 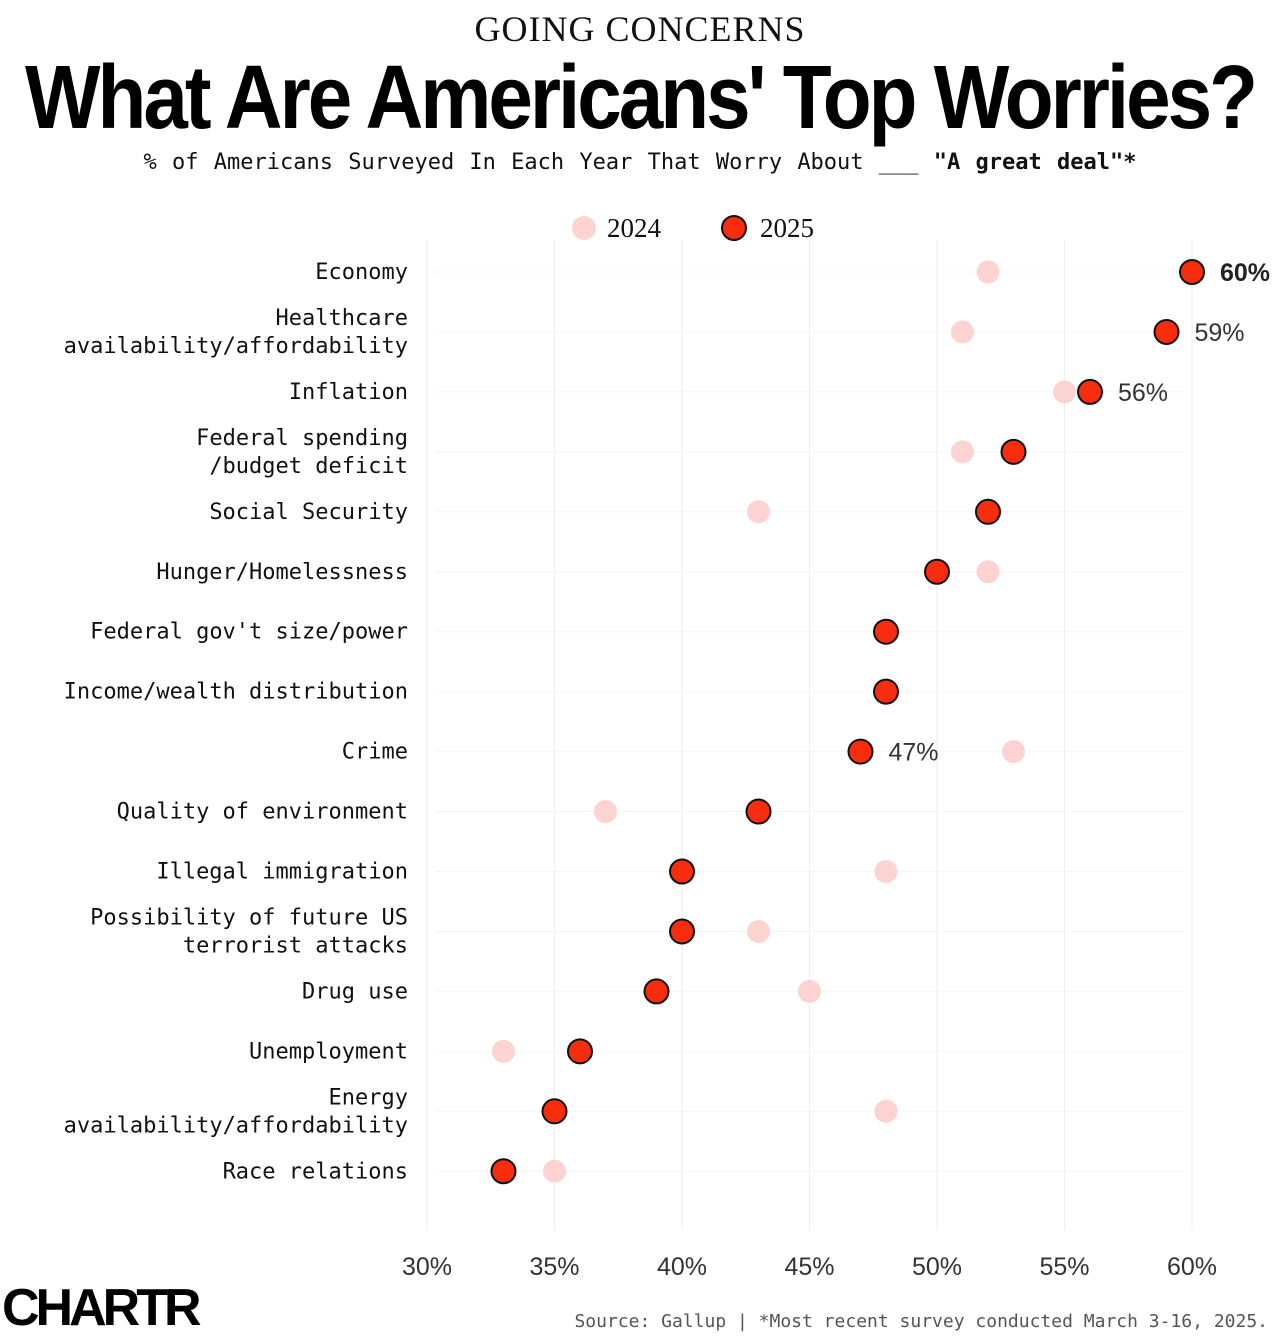 What do you see at coordinates (328, 1051) in the screenshot?
I see `category-label: Unemployment` at bounding box center [328, 1051].